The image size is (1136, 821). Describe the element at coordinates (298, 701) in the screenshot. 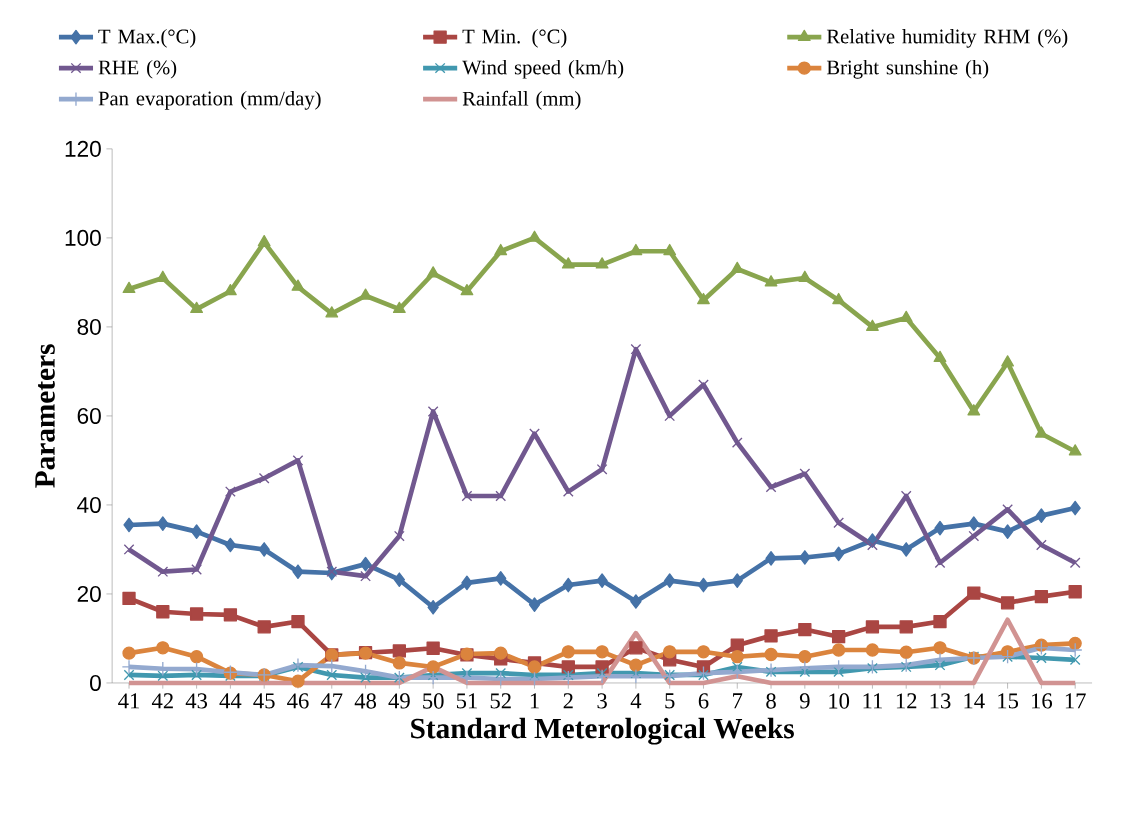

I see `x-tick-label: 46` at that location.